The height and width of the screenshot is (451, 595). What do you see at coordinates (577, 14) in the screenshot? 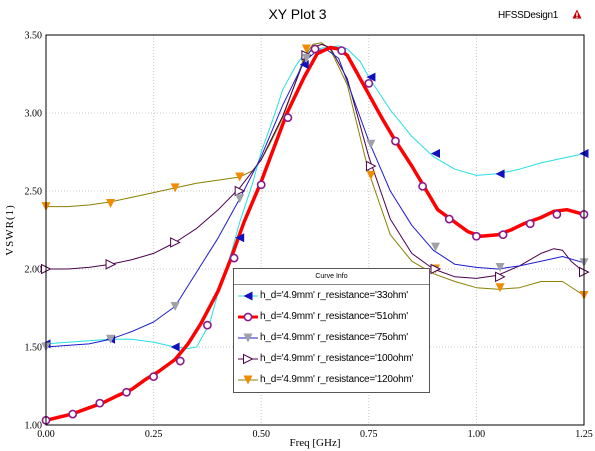
I see `warning-triangle-icon` at bounding box center [577, 14].